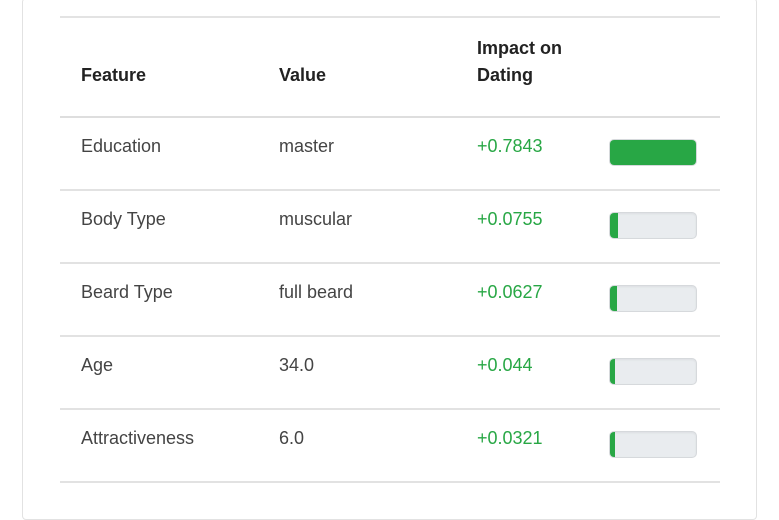 The width and height of the screenshot is (779, 520). I want to click on feature-cell: Attractiveness, so click(138, 438).